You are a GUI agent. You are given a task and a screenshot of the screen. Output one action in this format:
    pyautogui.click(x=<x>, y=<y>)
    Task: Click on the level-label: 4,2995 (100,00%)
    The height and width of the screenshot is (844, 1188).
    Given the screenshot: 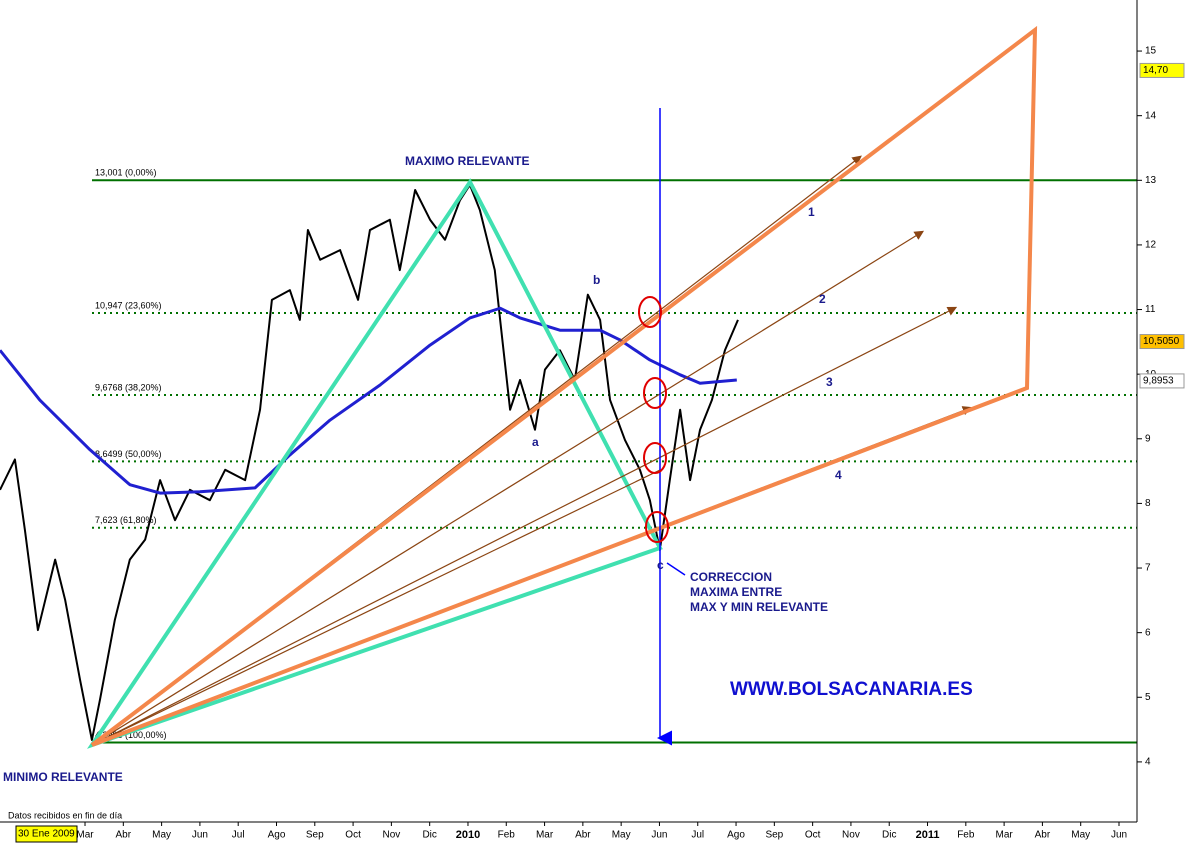 What is the action you would take?
    pyautogui.click(x=131, y=735)
    